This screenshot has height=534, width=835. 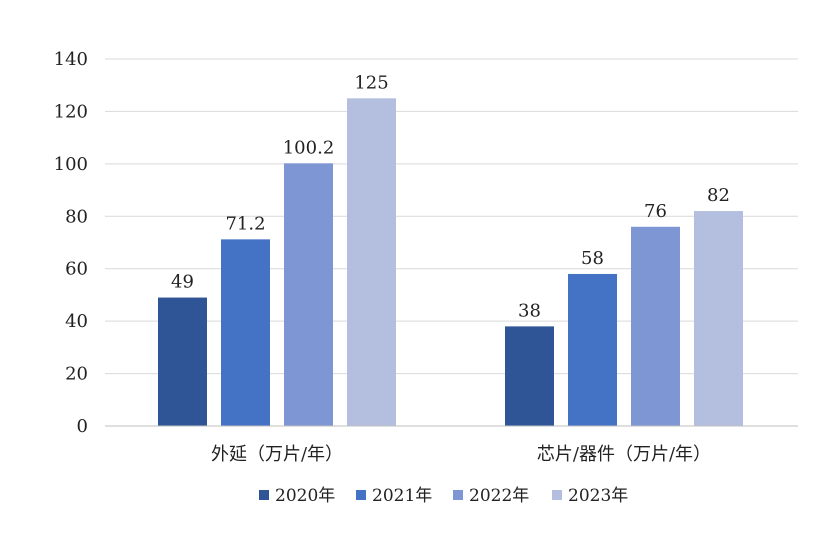 I want to click on data-label: 76, so click(x=655, y=211).